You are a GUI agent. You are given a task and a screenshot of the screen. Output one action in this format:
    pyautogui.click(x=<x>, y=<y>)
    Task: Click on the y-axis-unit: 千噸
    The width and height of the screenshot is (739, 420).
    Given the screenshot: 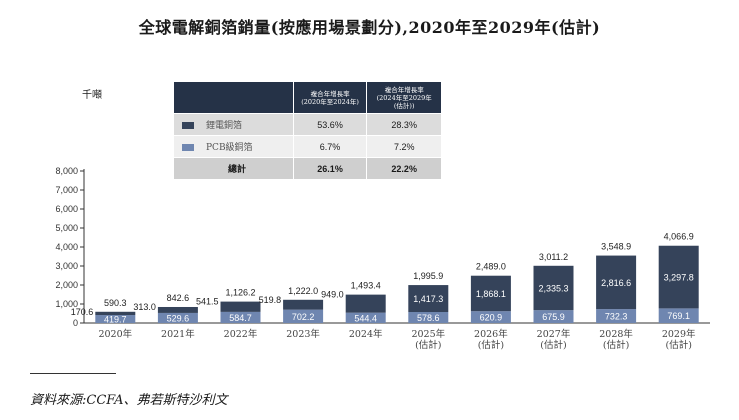 What is the action you would take?
    pyautogui.click(x=92, y=95)
    